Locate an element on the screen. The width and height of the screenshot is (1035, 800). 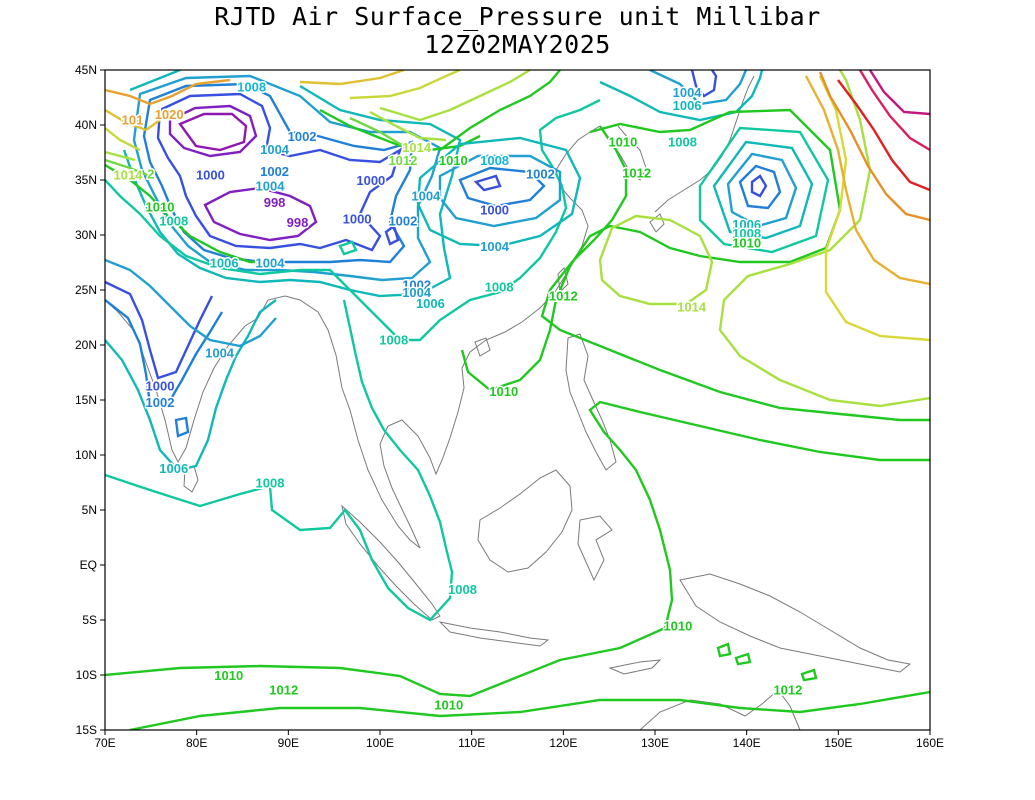
isobar-1016-west is located at coordinates (123, 139).